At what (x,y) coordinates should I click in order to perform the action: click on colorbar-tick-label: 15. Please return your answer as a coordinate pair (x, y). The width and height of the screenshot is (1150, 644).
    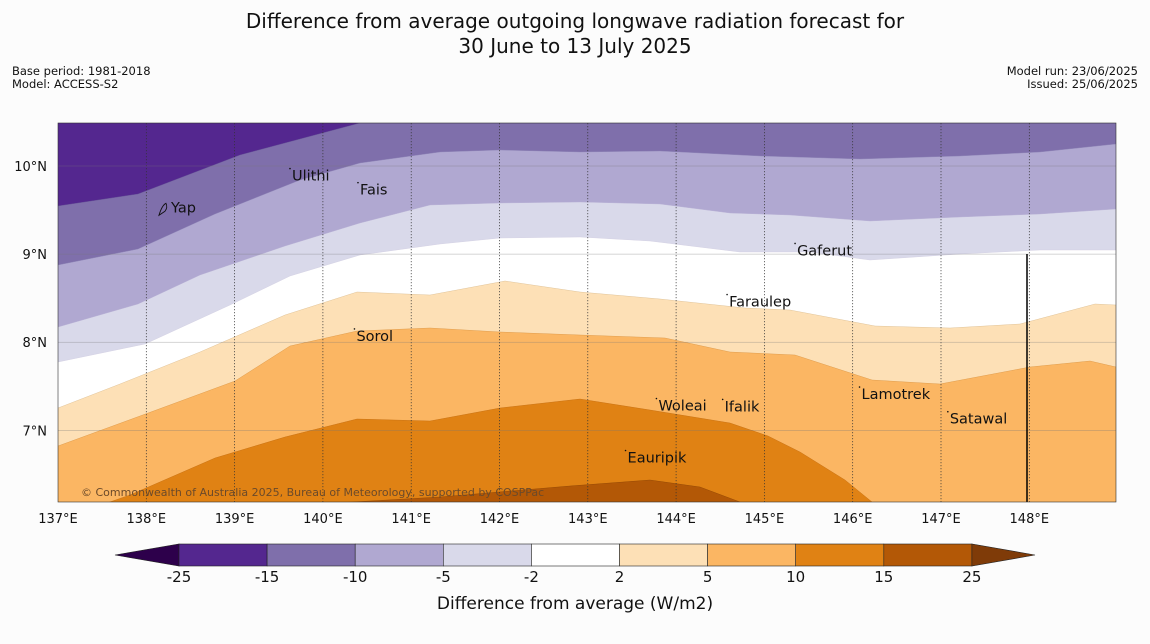
    Looking at the image, I should click on (884, 577).